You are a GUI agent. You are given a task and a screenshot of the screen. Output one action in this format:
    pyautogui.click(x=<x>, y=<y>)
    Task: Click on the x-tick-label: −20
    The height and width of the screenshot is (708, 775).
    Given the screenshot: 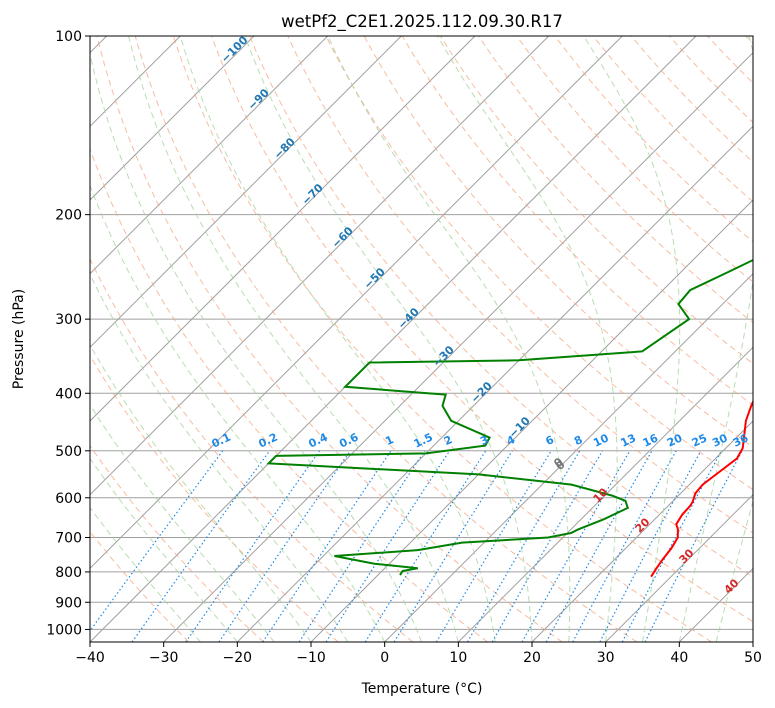 What is the action you would take?
    pyautogui.click(x=238, y=658)
    